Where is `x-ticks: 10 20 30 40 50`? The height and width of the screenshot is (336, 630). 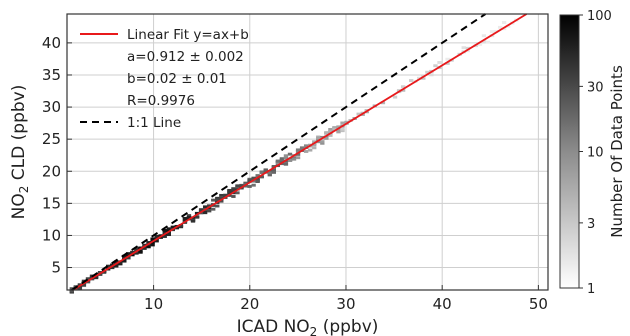 x-ticks: 10 20 30 40 50 is located at coordinates (346, 299).